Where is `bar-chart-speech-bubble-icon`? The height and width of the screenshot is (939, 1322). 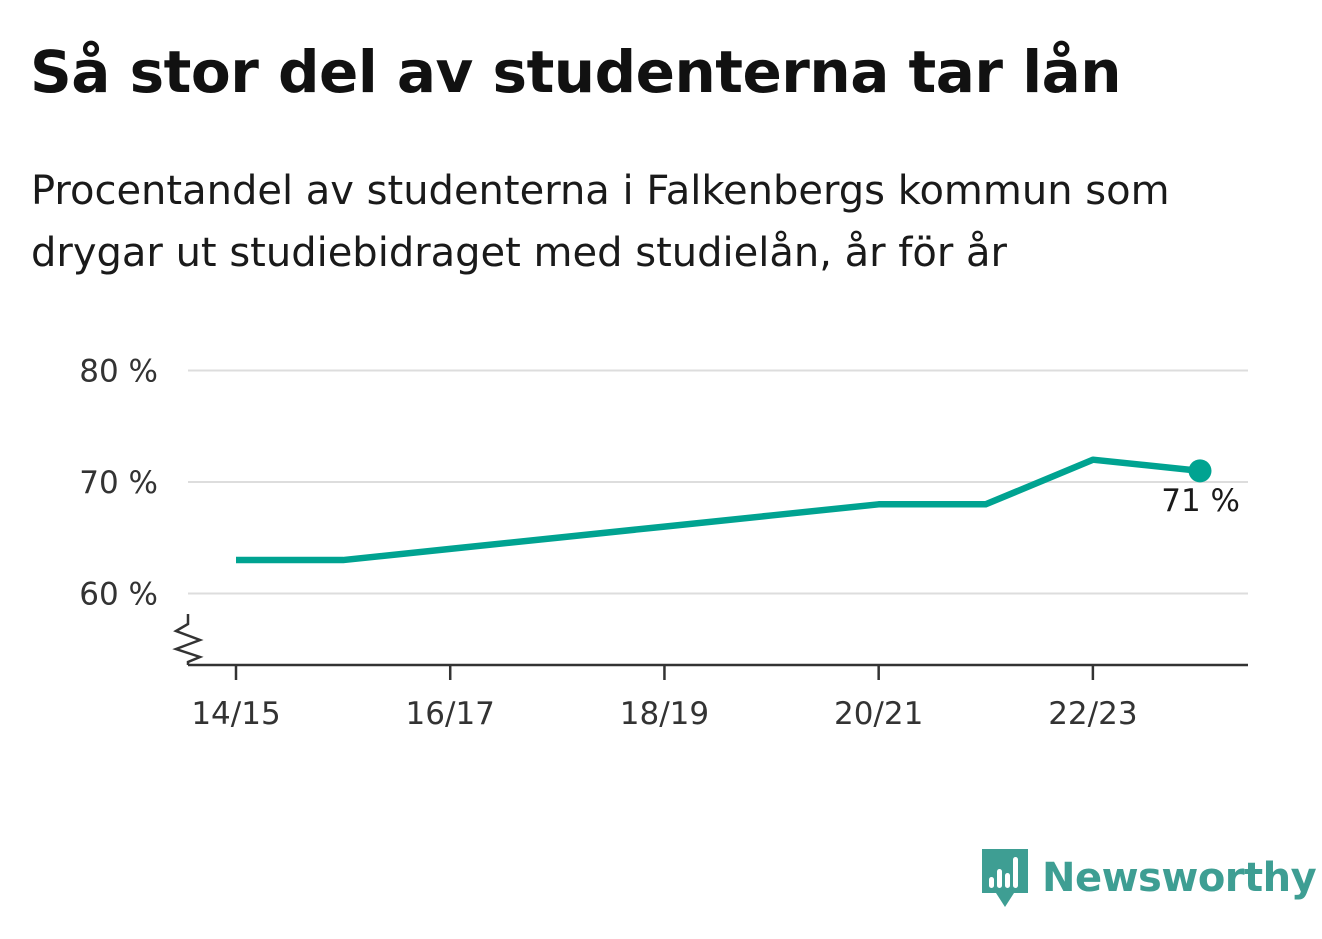 bar-chart-speech-bubble-icon is located at coordinates (1005, 878).